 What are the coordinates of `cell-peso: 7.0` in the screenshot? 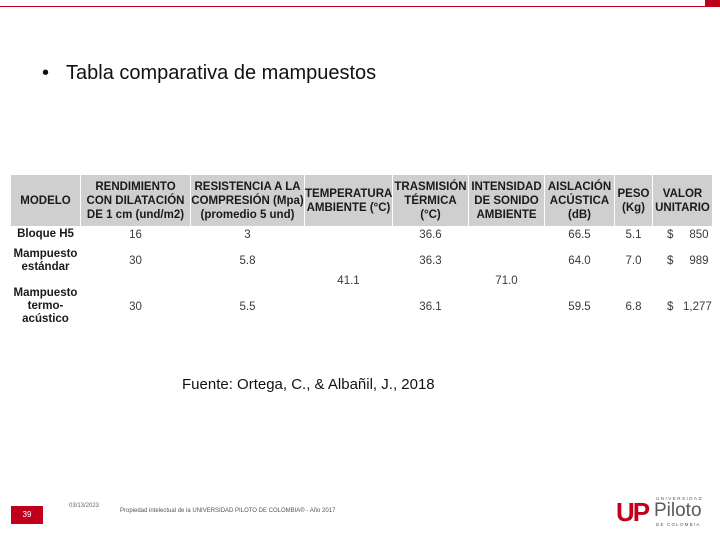 It's located at (633, 260).